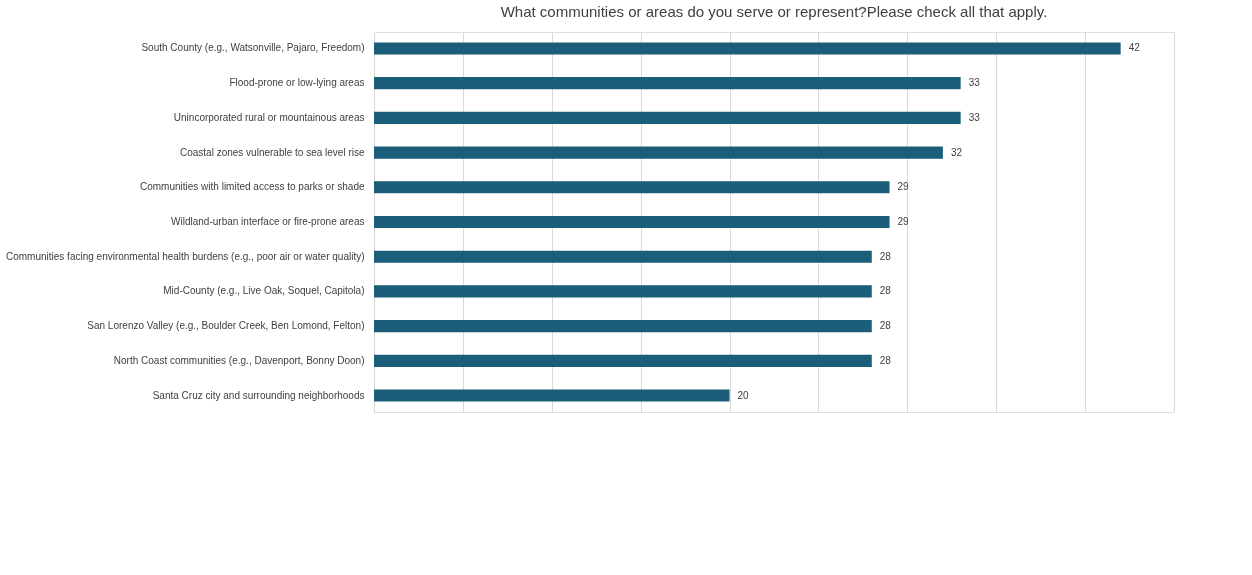  What do you see at coordinates (268, 221) in the screenshot?
I see `y-tick-label: Wildland-urban interface or fire-prone areas` at bounding box center [268, 221].